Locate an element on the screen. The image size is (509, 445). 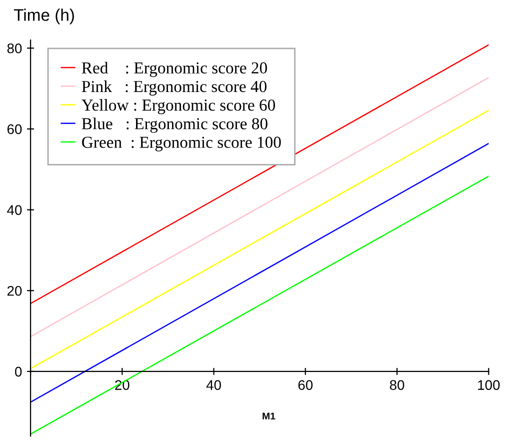
x-tick-label: 60 is located at coordinates (305, 385).